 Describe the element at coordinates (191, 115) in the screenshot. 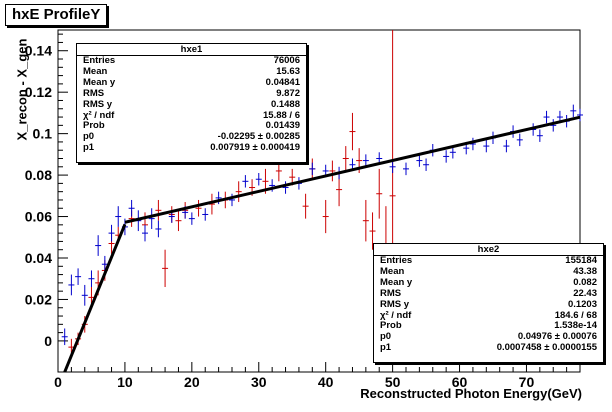

I see `stats-row: χ² / ndf 15.88 / 6` at that location.